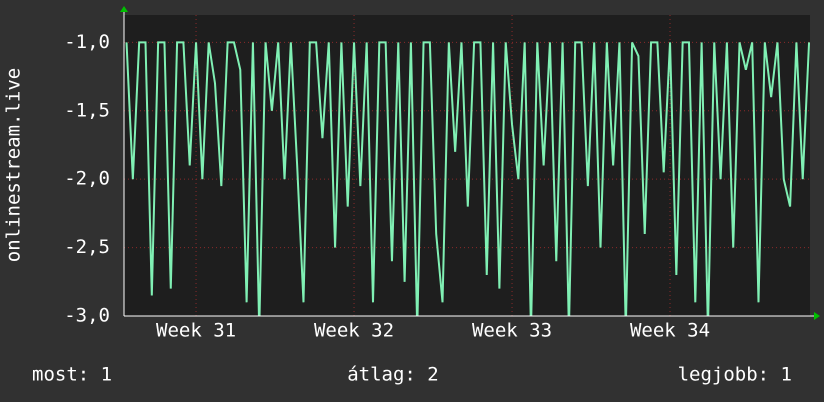  What do you see at coordinates (817, 316) in the screenshot?
I see `x-arrow` at bounding box center [817, 316].